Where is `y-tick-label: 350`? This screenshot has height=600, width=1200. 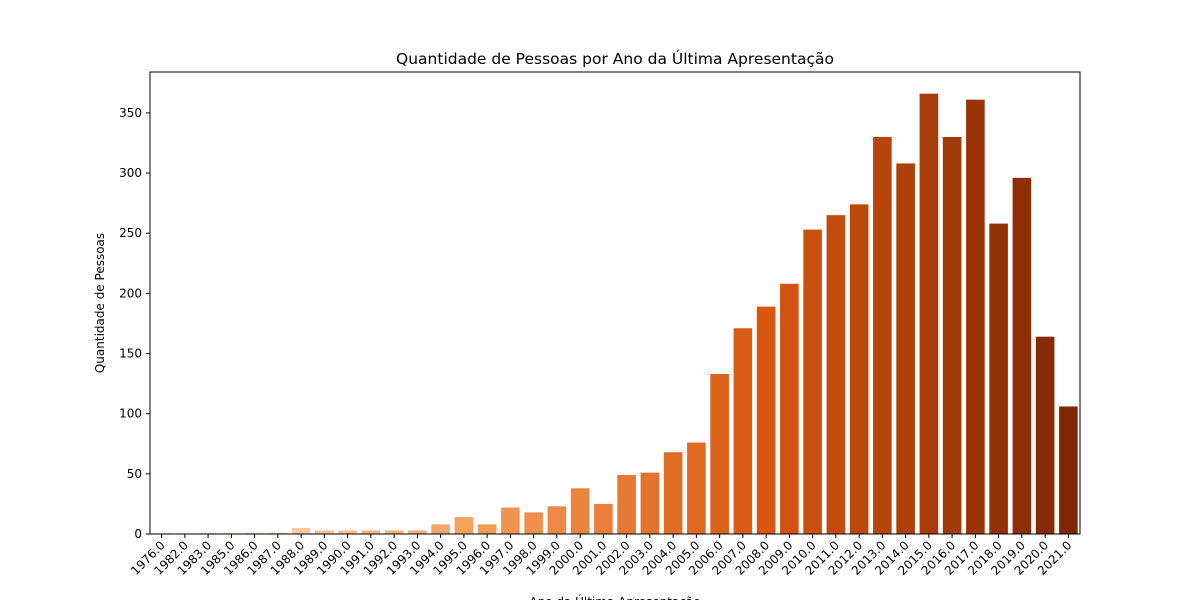 y-tick-label: 350 is located at coordinates (130, 113).